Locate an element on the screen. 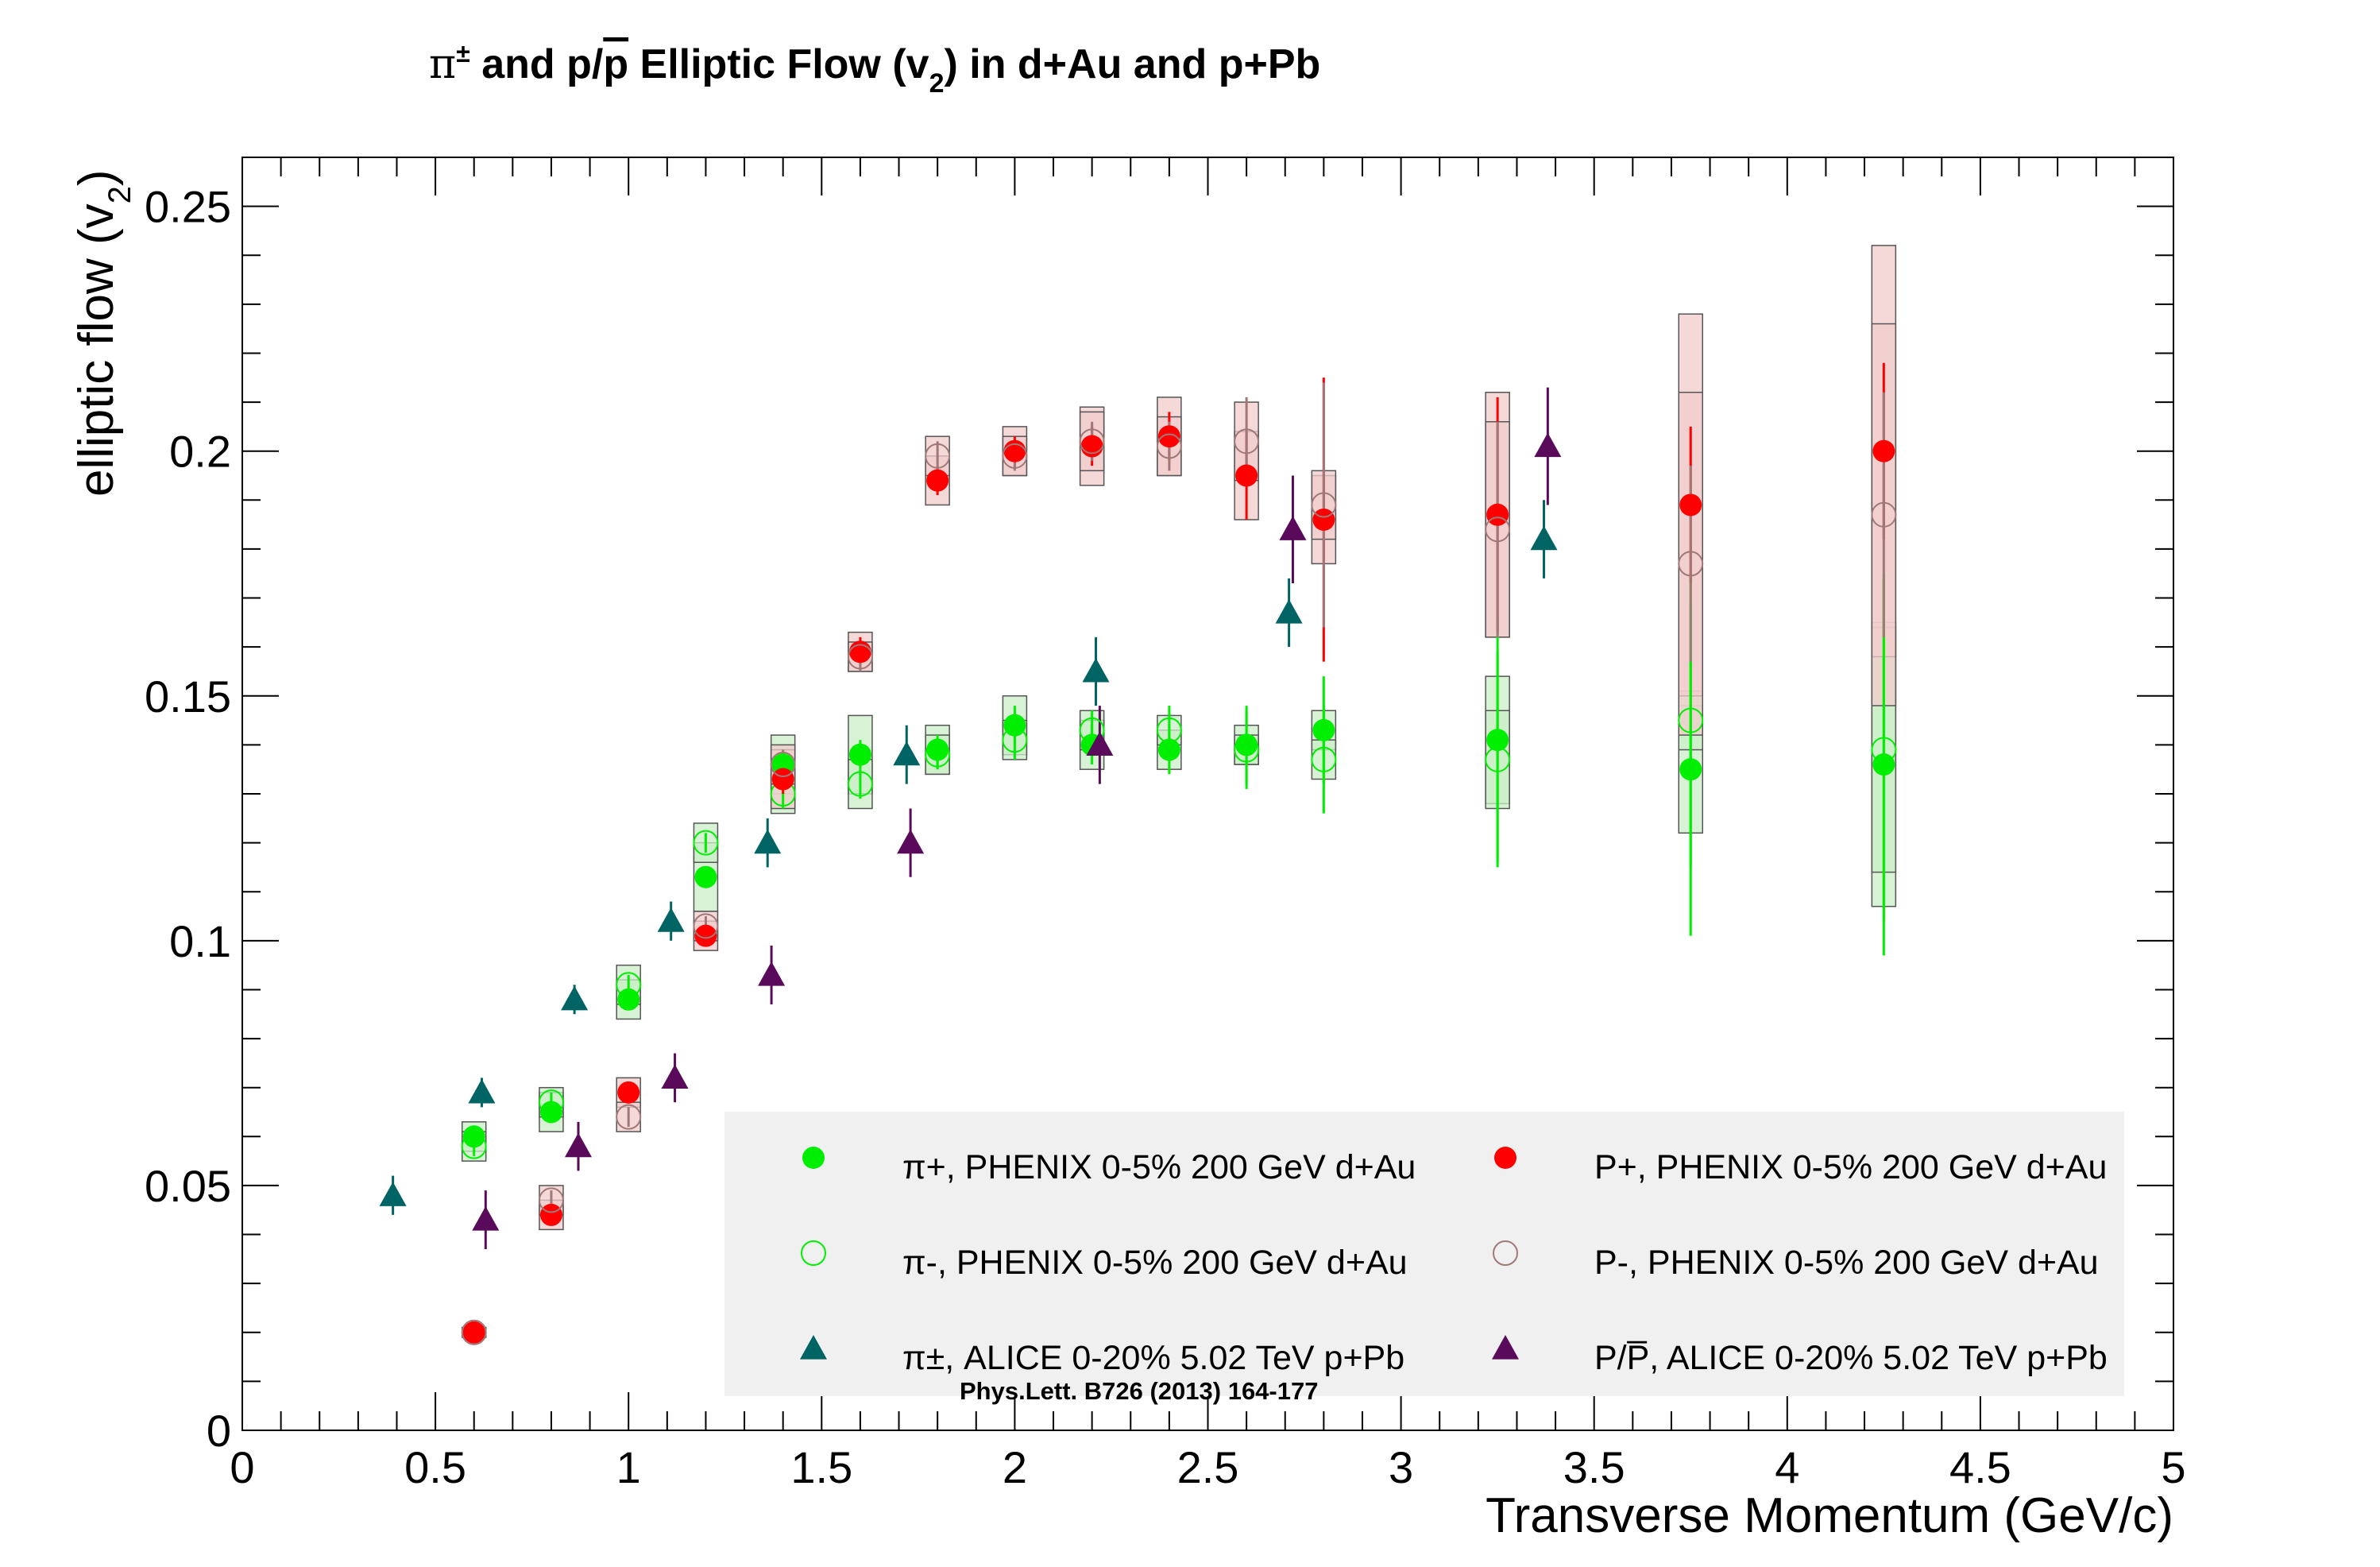 This screenshot has width=2380, height=1567. title-sub: 2 is located at coordinates (937, 83).